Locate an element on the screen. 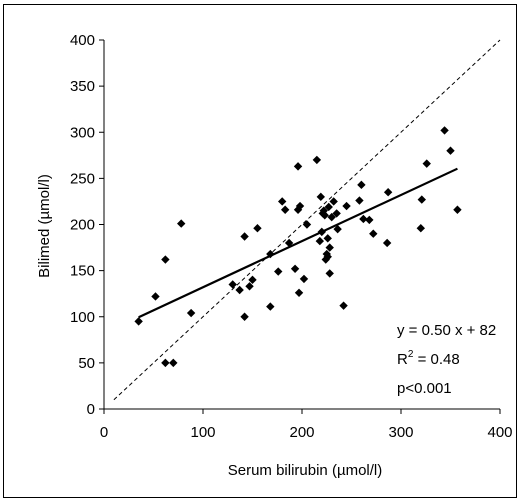 Image resolution: width=522 pixels, height=501 pixels. r-squared-value: = 0.48 is located at coordinates (436, 359).